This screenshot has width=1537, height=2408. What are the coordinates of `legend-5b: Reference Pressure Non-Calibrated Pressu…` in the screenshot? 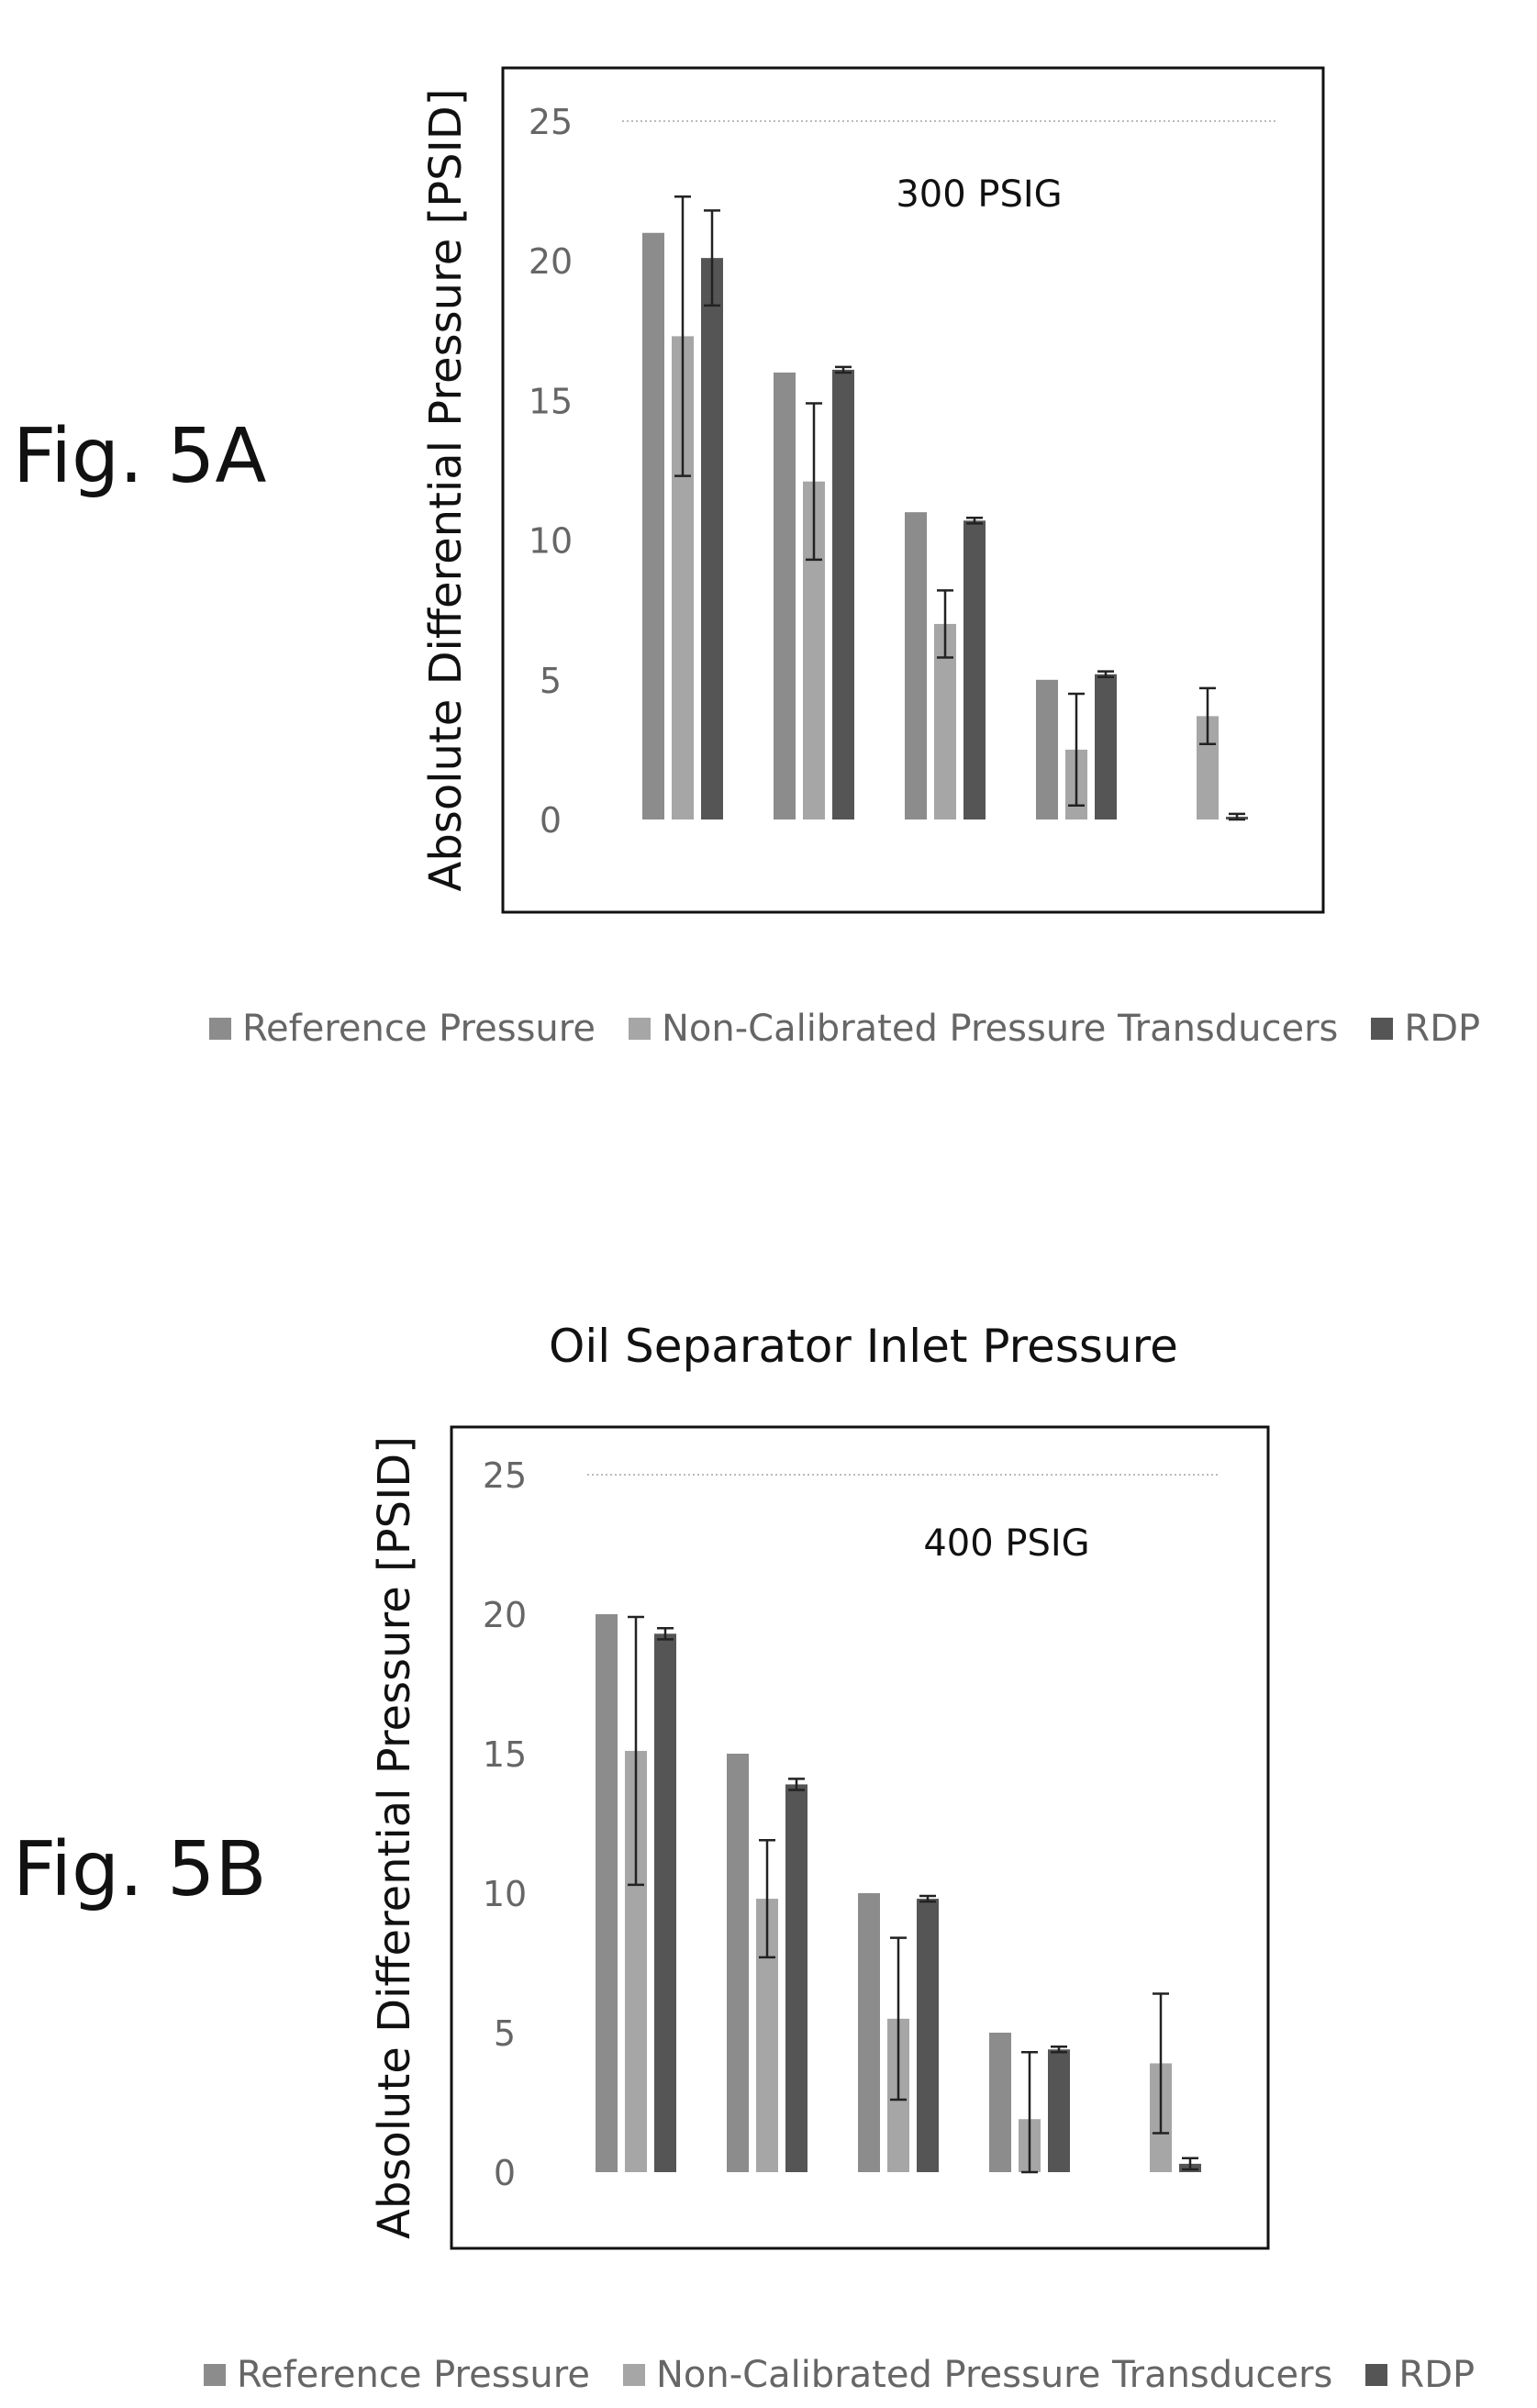 It's located at (856, 2375).